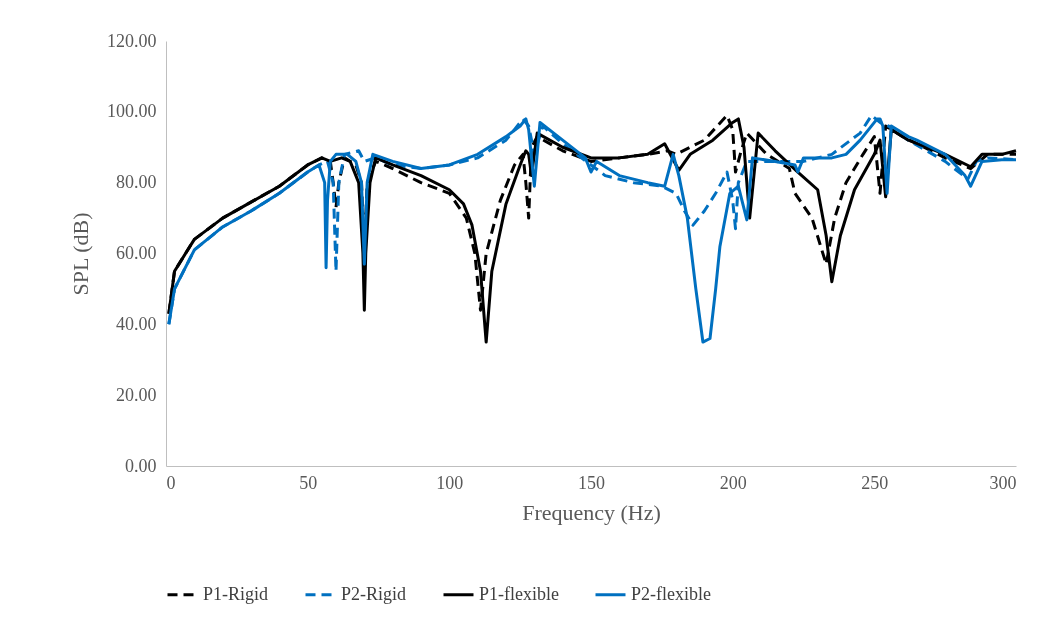 This screenshot has height=633, width=1050. What do you see at coordinates (132, 40) in the screenshot?
I see `y-tick-label: 120.00` at bounding box center [132, 40].